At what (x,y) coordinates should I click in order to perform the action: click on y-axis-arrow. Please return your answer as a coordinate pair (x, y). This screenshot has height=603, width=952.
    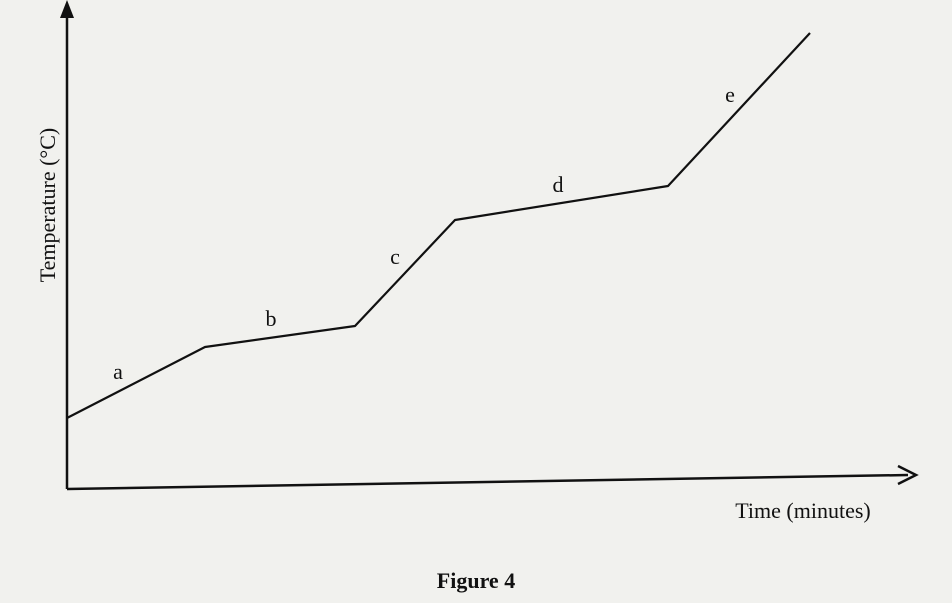
    Looking at the image, I should click on (67, 9).